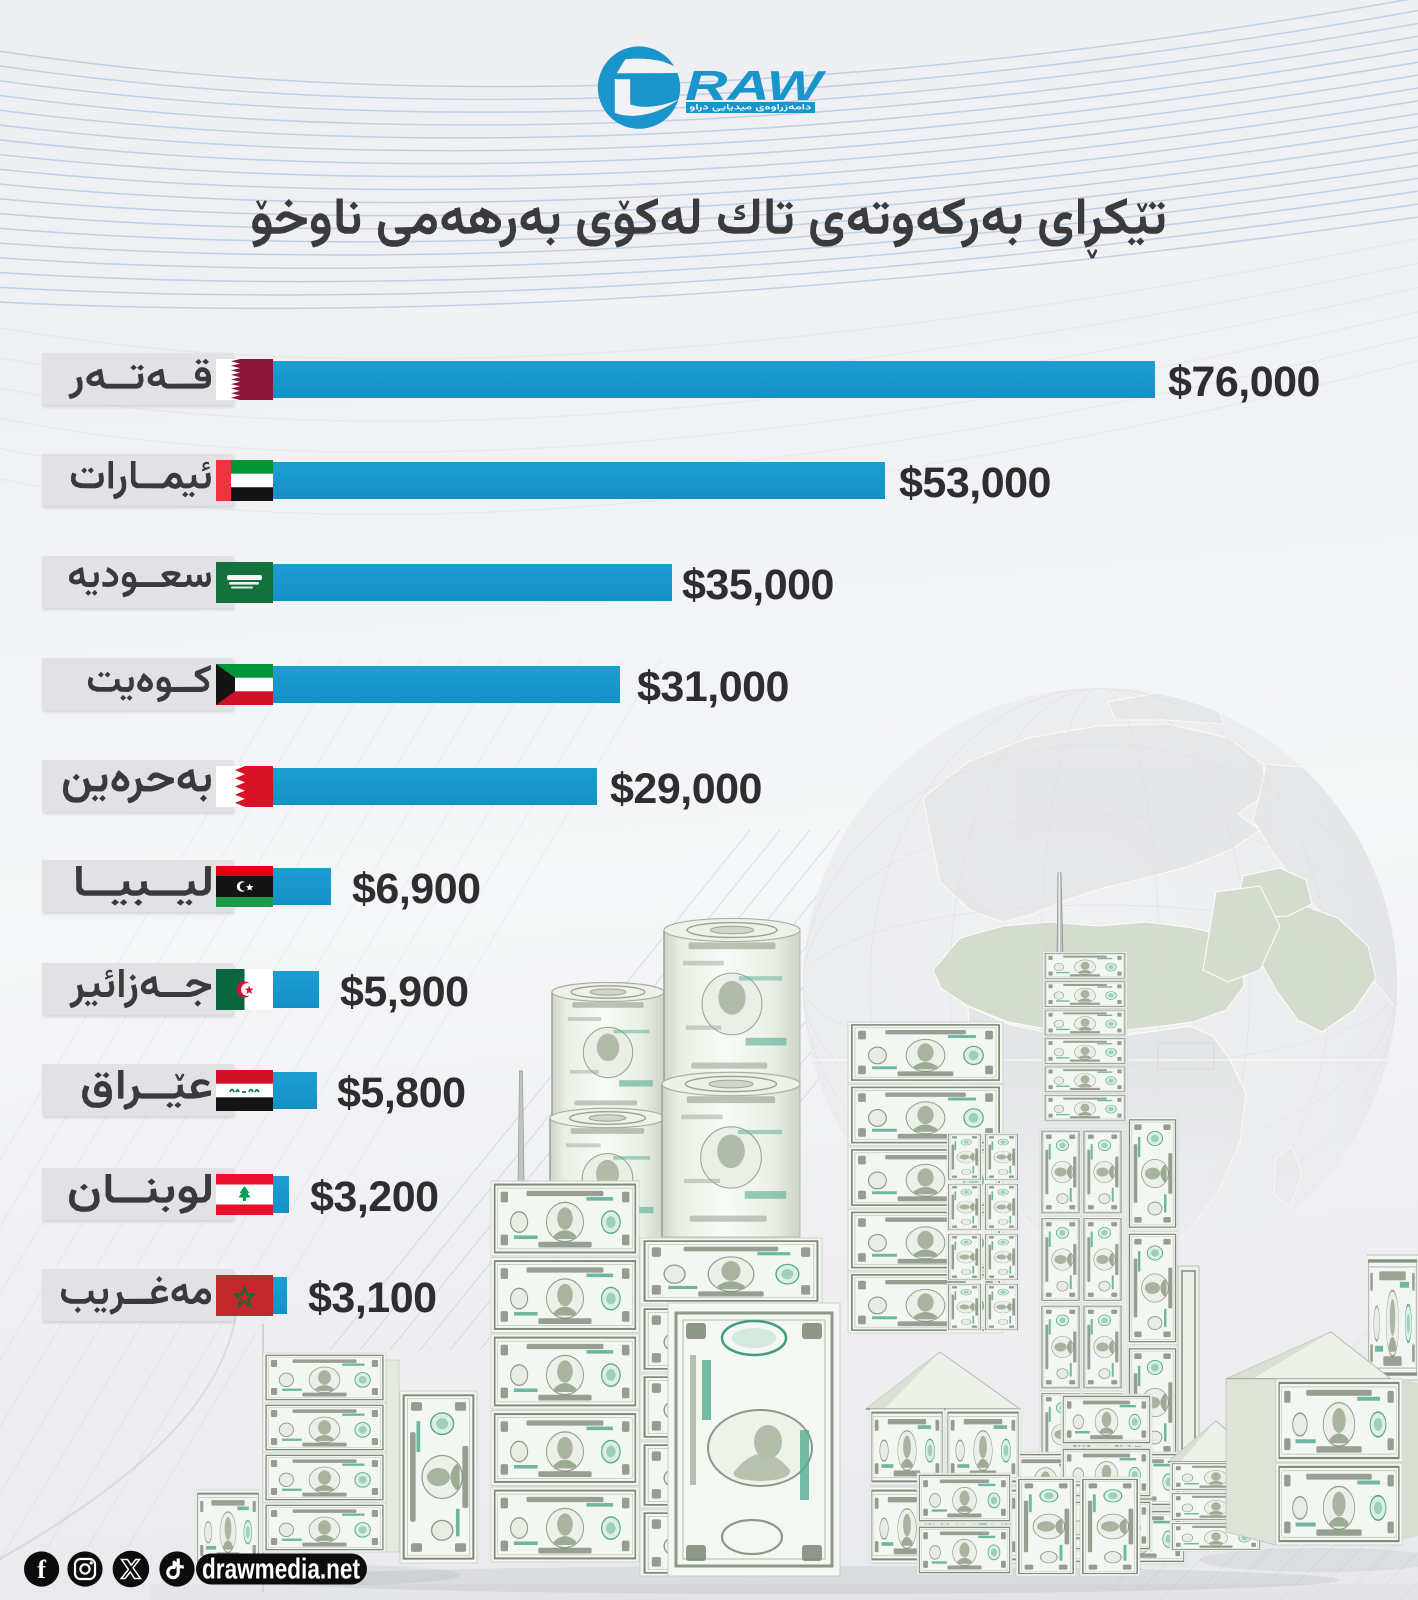 This screenshot has height=1600, width=1418. Describe the element at coordinates (281, 1570) in the screenshot. I see `svg-text: drawmedia.net` at that location.